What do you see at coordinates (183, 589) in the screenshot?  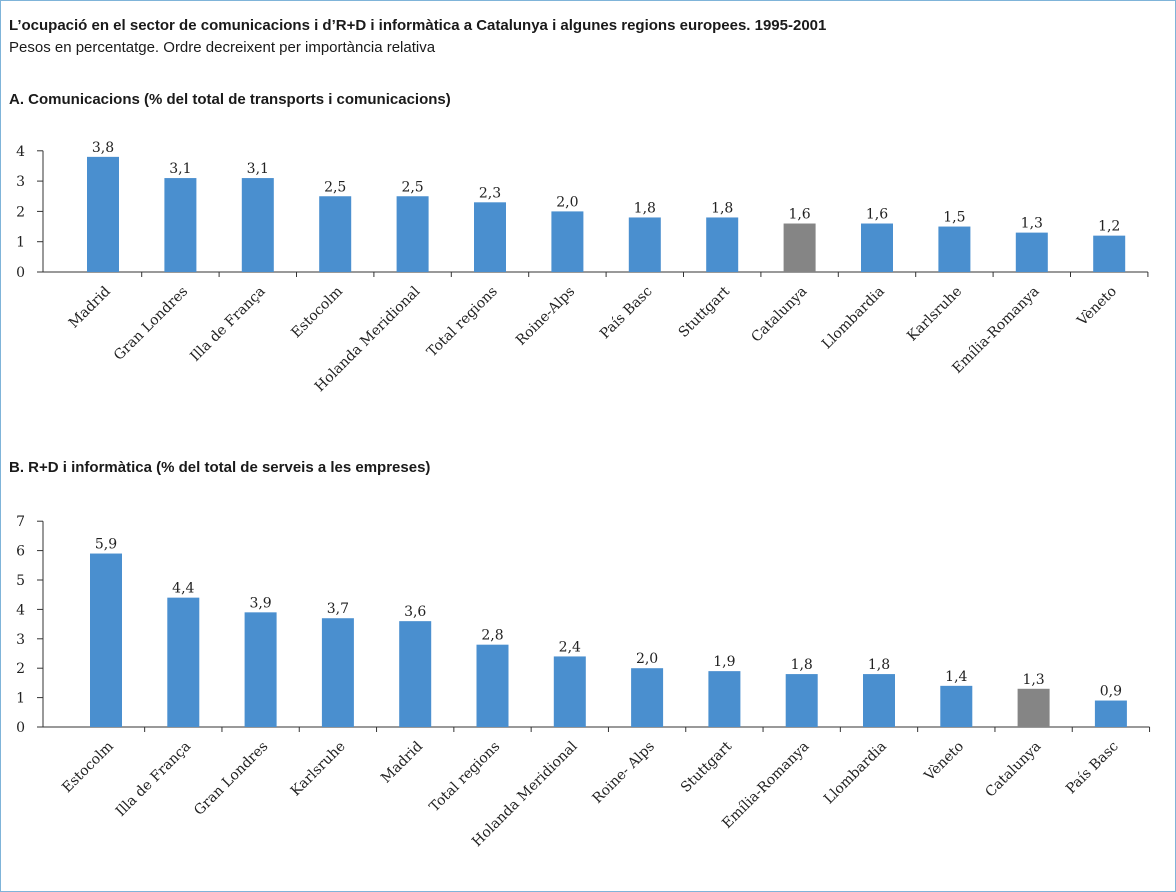 I see `bar-value-label: 4,4` at bounding box center [183, 589].